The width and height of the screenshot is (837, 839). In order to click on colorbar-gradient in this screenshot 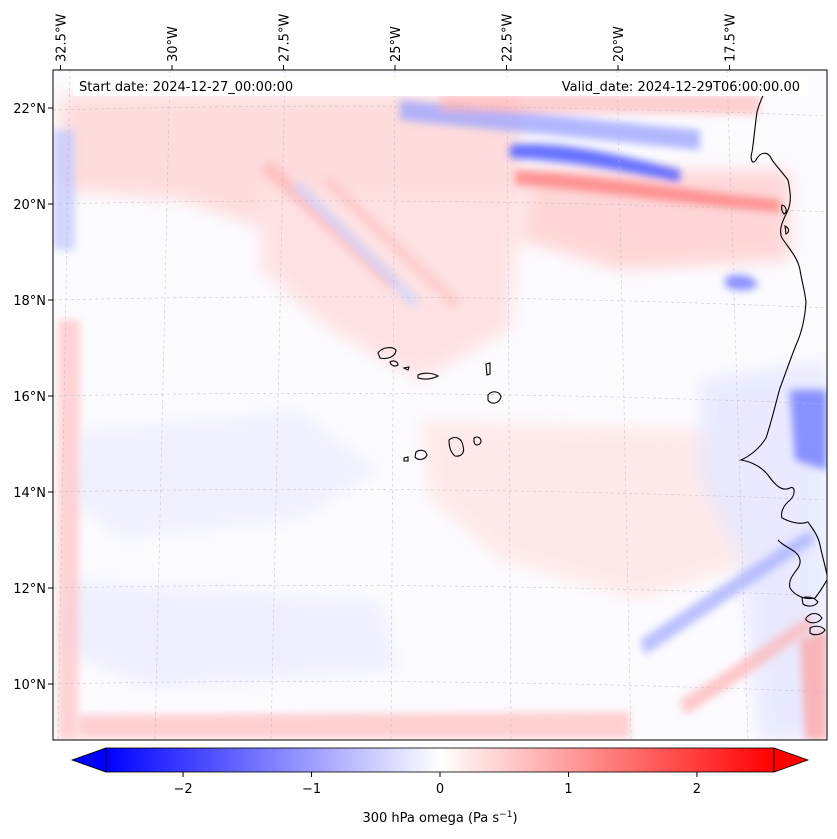, I will do `click(440, 760)`.